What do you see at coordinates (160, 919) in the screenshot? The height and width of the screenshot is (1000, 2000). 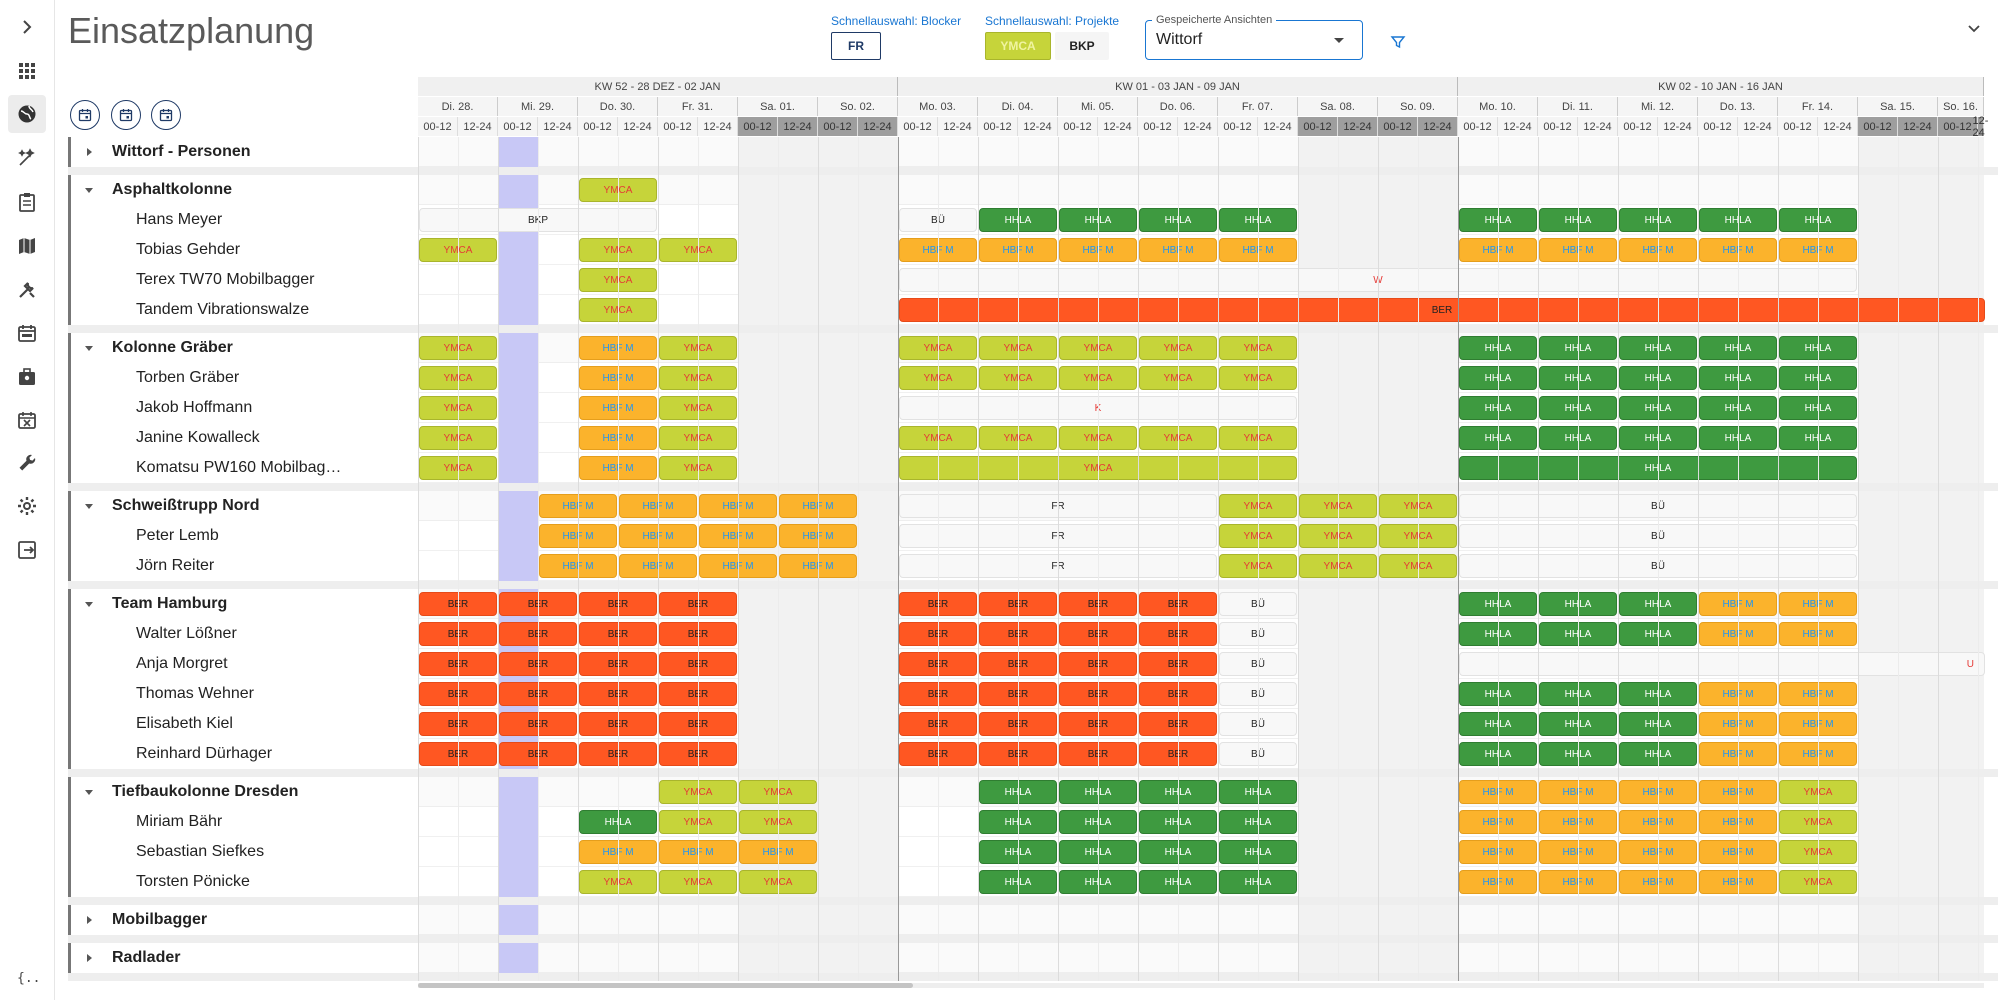 I see `group-name: Mobilbagger` at bounding box center [160, 919].